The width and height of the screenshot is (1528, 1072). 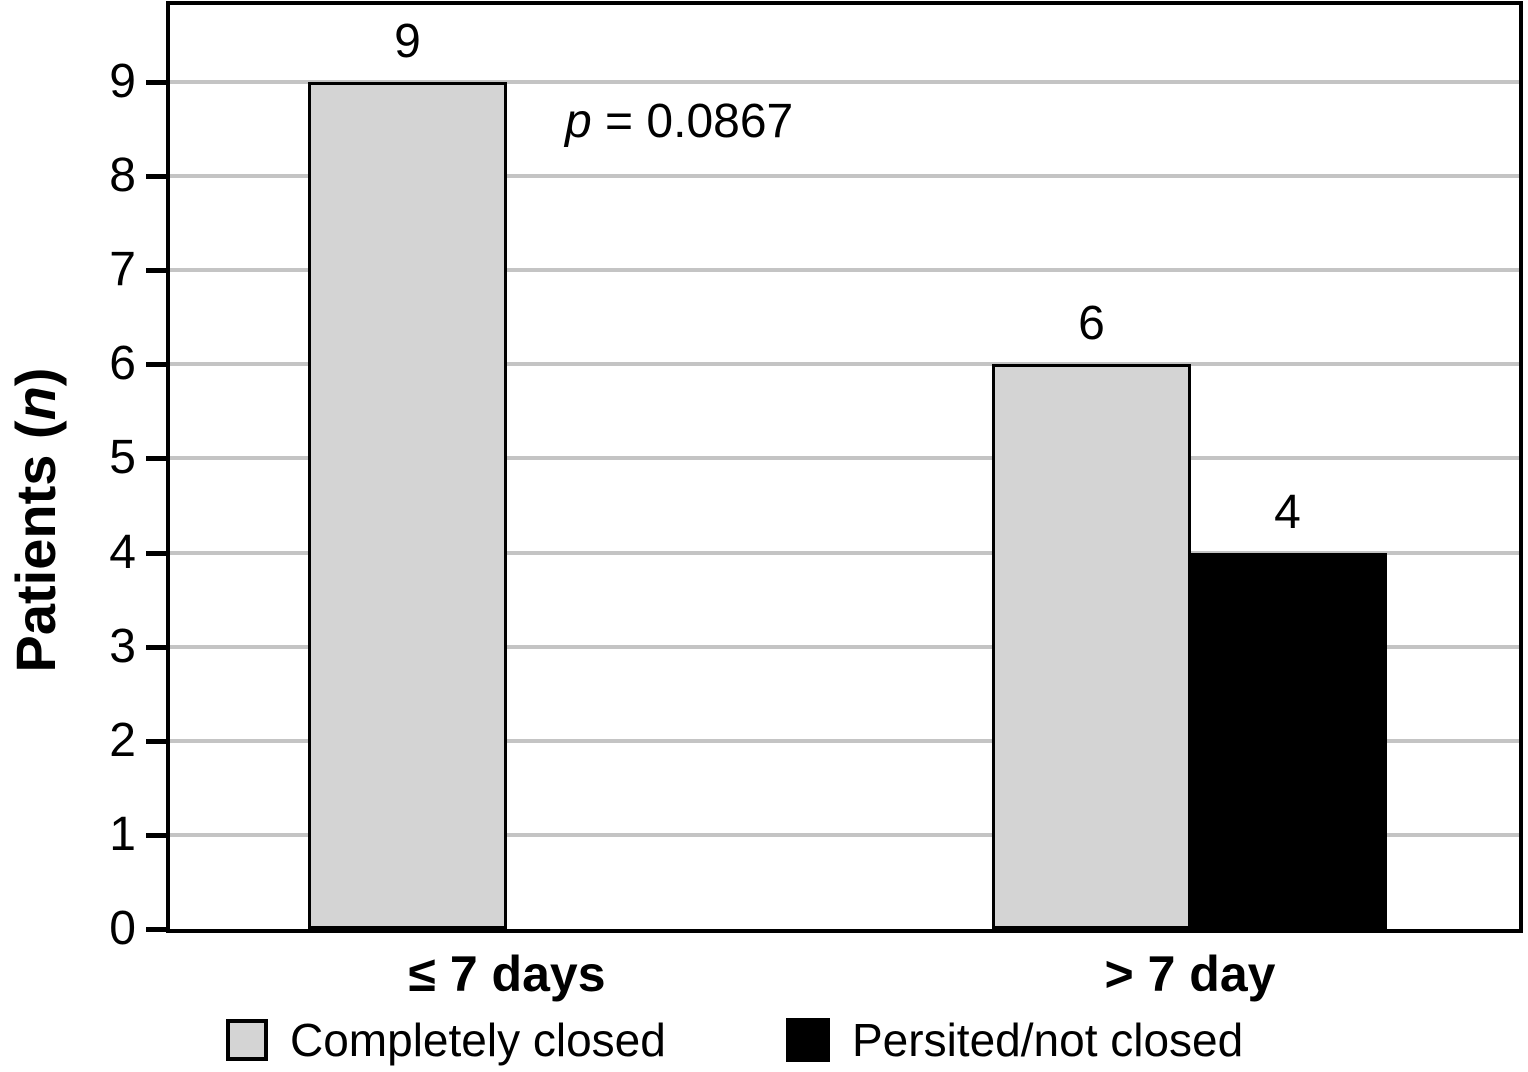 I want to click on x-axis-label-gt-7-day: > 7 day, so click(x=1190, y=974).